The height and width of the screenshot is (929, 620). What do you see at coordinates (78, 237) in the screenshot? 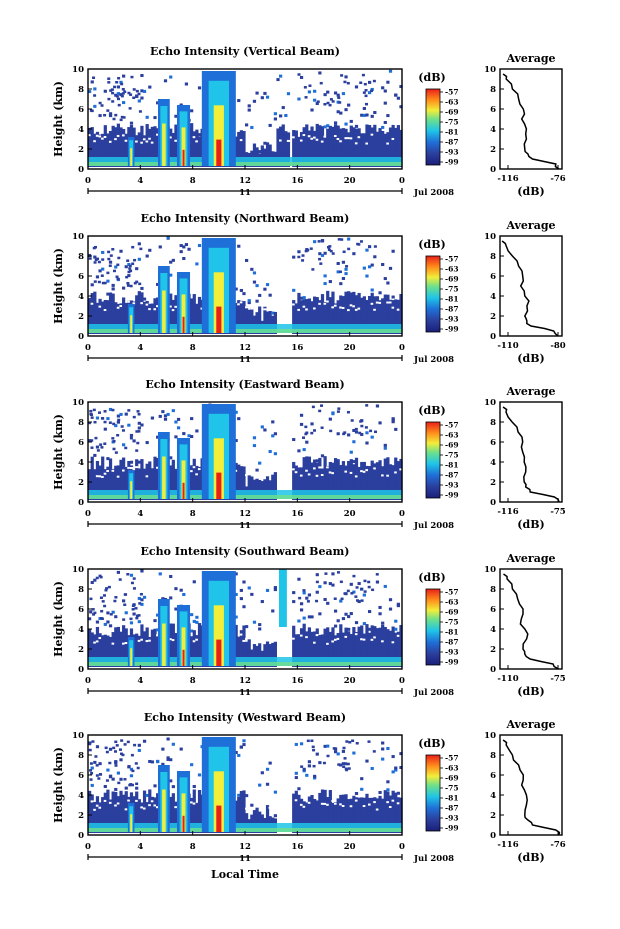
I see `y-tick-label: 10` at bounding box center [78, 237].